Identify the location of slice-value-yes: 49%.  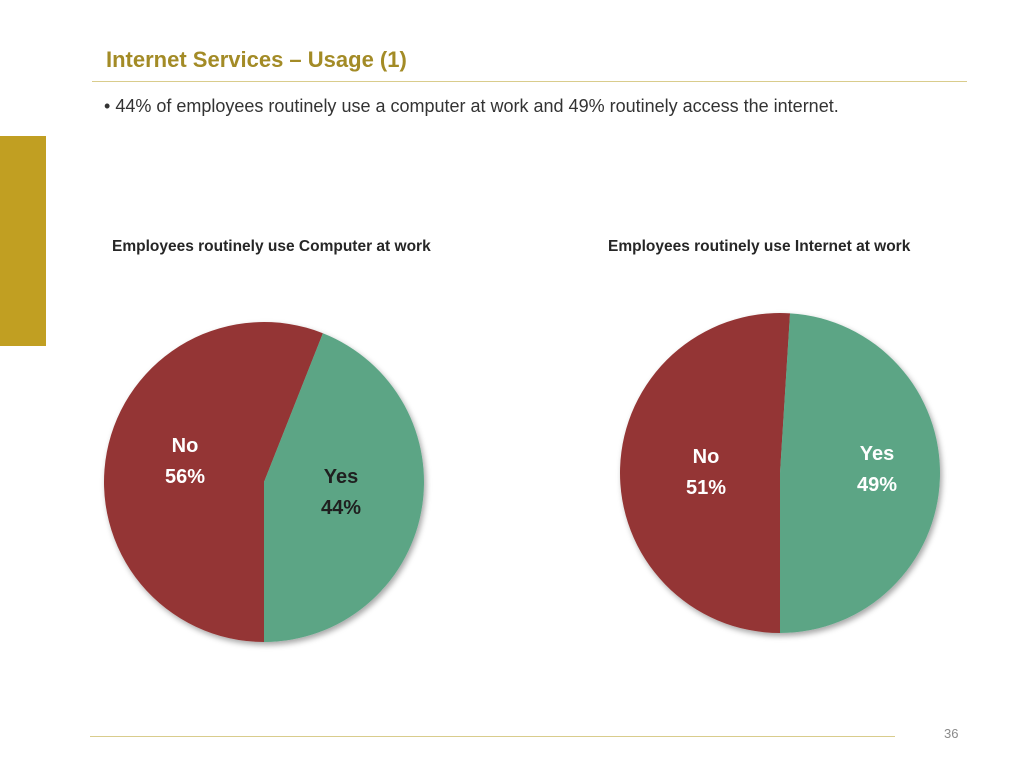
(877, 485).